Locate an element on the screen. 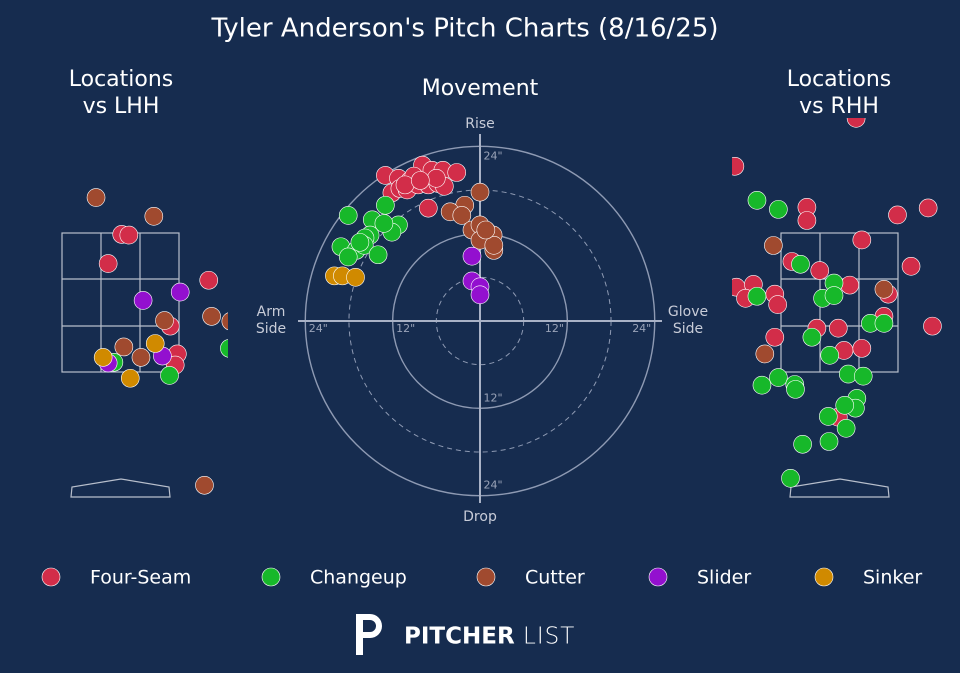  legend-label: Changeup is located at coordinates (358, 578).